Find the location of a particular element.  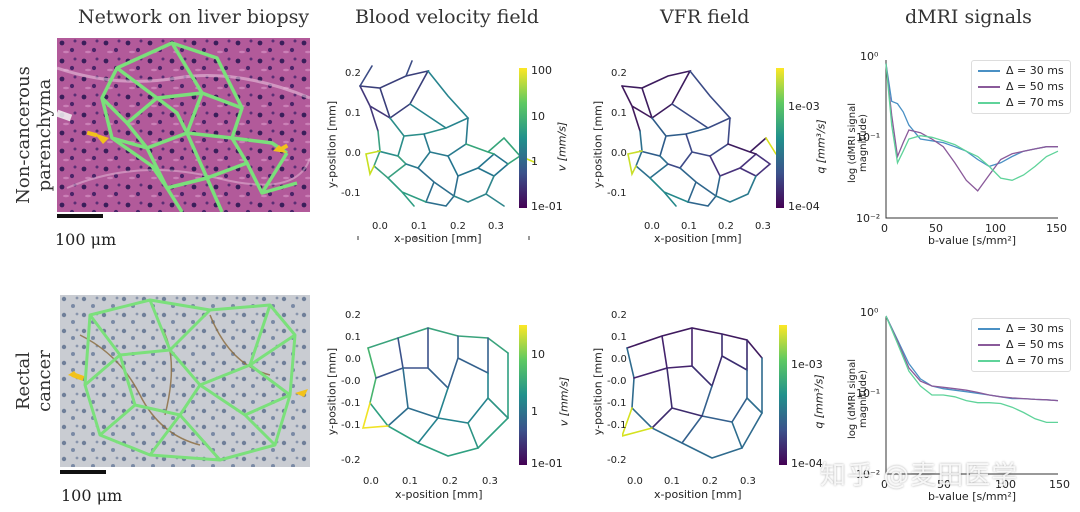

row-label-noncancerous: Non-cancerous parenchyma is located at coordinates (34, 135).